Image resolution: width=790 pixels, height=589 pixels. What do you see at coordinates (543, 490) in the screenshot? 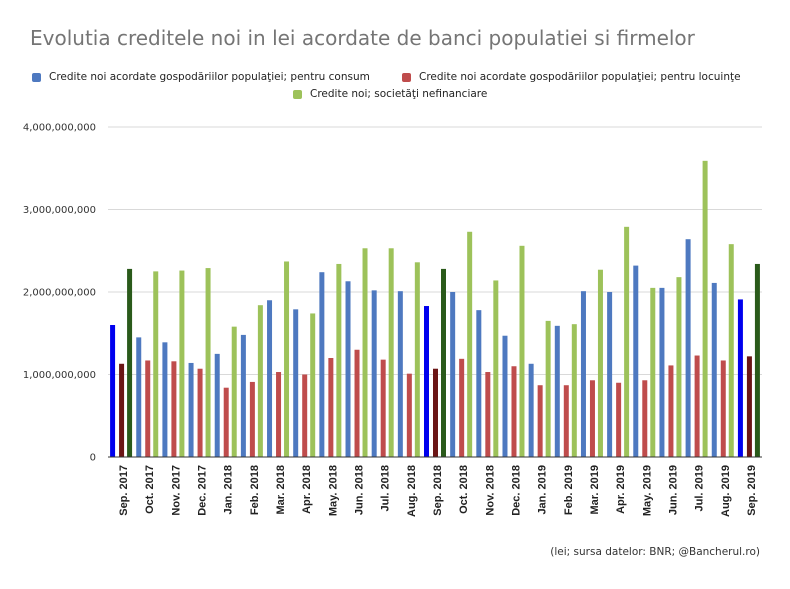
I see `x-tick-label: Jan. 2019` at bounding box center [543, 490].